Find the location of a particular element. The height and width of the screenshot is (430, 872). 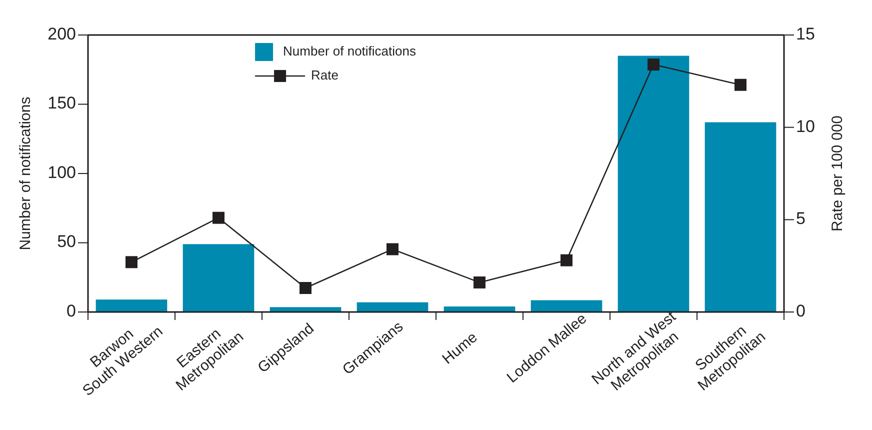

y2-axis-title: Rate per 100 000 is located at coordinates (837, 174).